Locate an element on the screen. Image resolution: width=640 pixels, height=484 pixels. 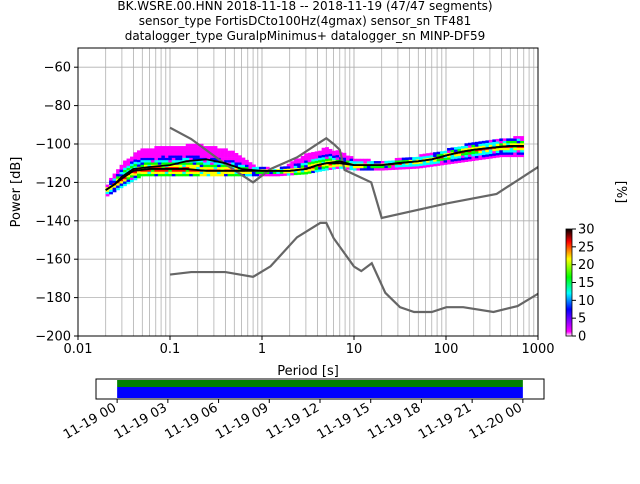
x-tick-label: 0.01 is located at coordinates (78, 349).